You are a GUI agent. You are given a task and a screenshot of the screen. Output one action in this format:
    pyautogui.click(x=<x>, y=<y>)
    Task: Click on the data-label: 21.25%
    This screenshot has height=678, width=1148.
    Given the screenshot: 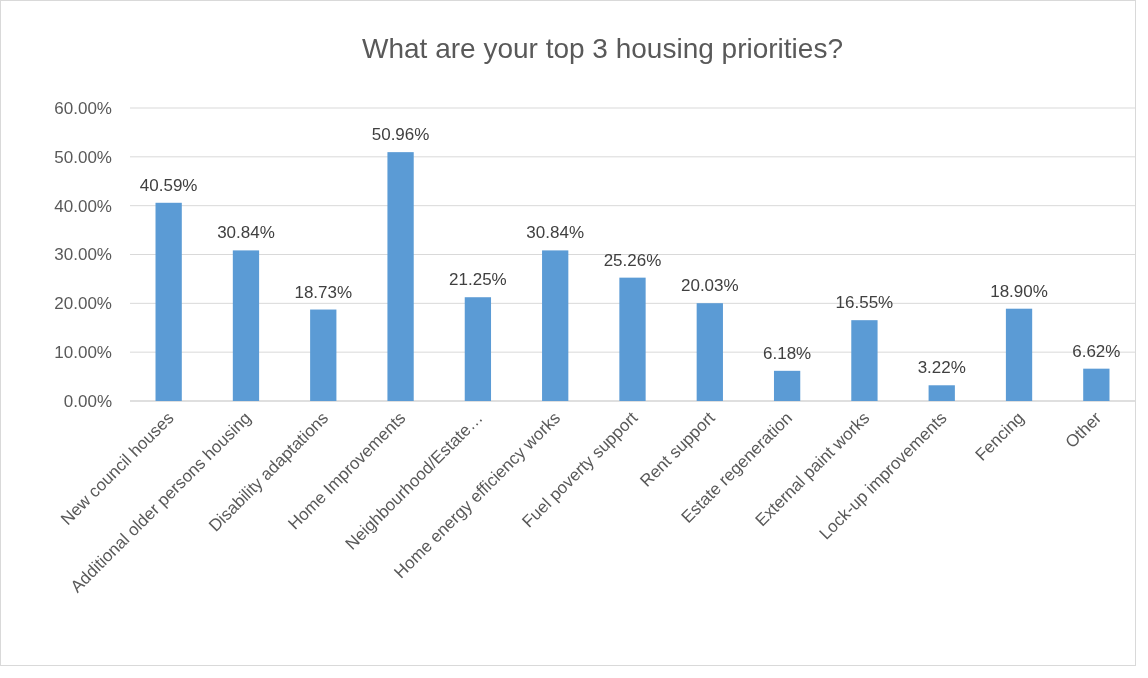 What is the action you would take?
    pyautogui.click(x=478, y=280)
    